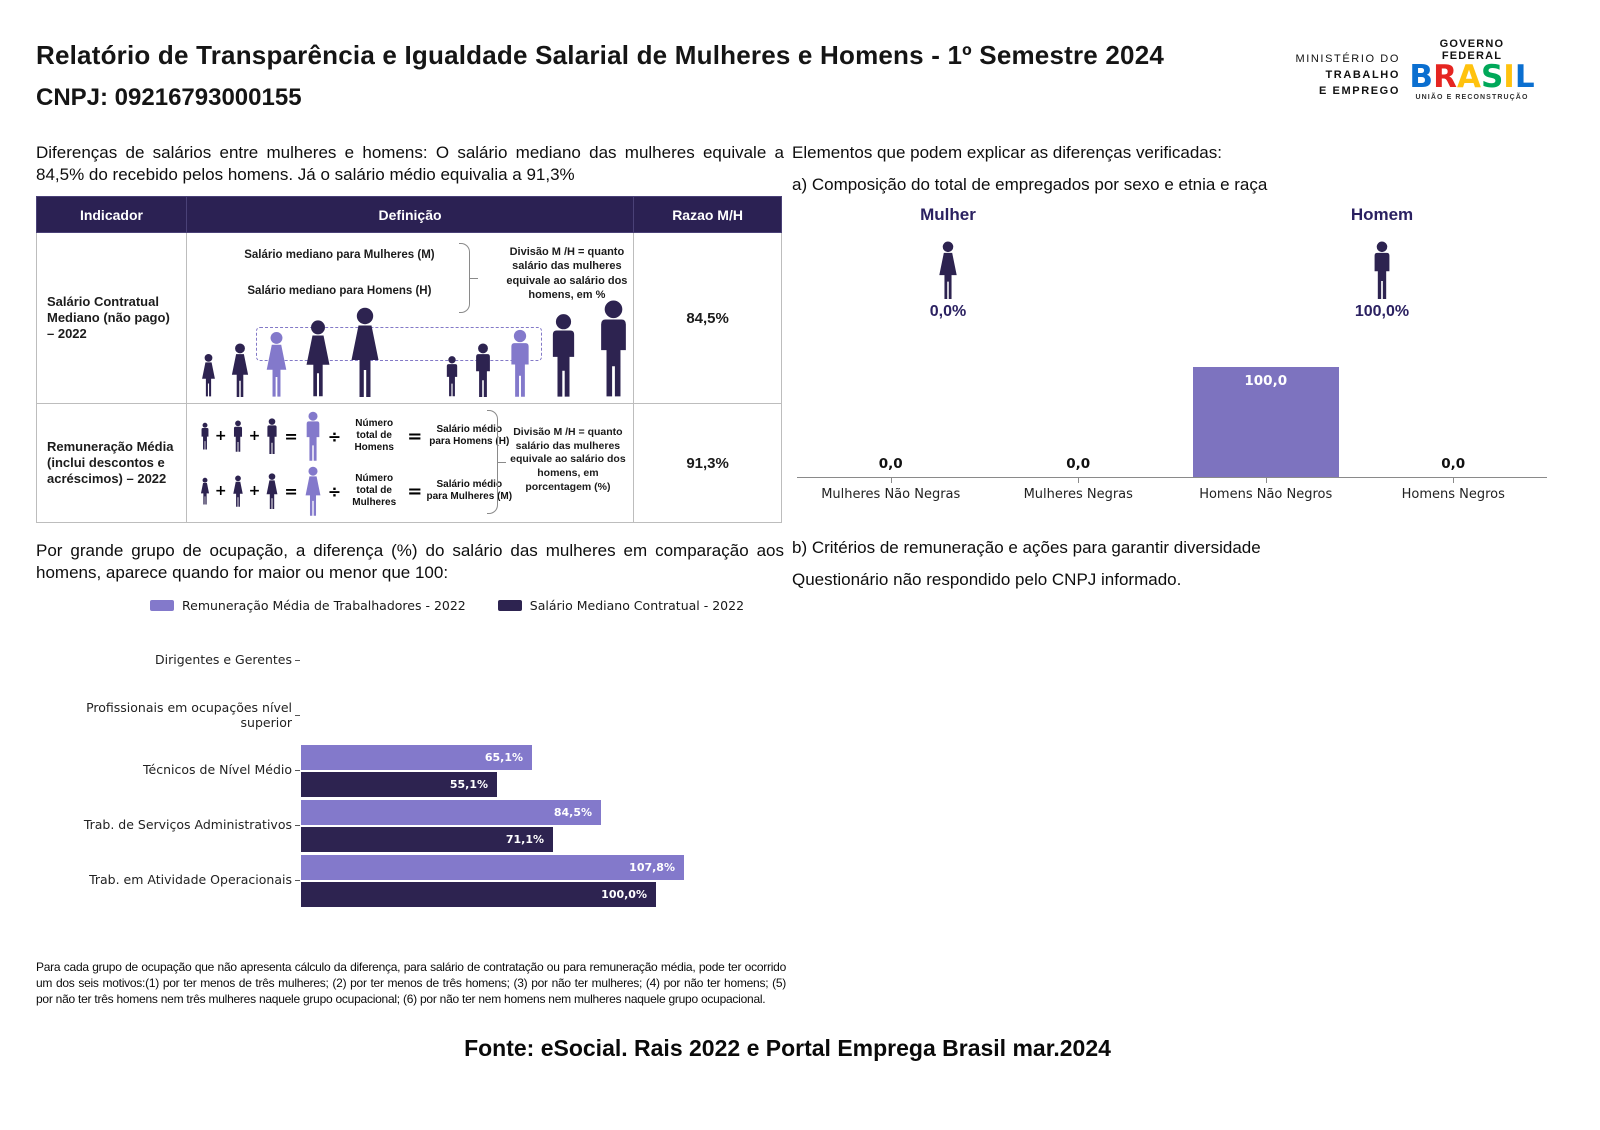  I want to click on population-pictogram, so click(417, 348).